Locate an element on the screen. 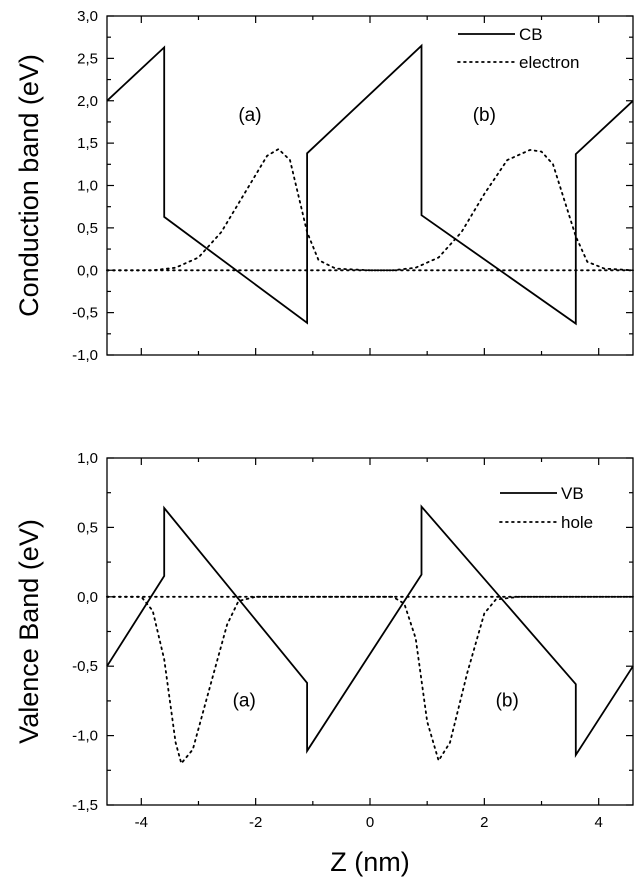 The height and width of the screenshot is (892, 637). y-tick-label: 2,5 is located at coordinates (87, 58).